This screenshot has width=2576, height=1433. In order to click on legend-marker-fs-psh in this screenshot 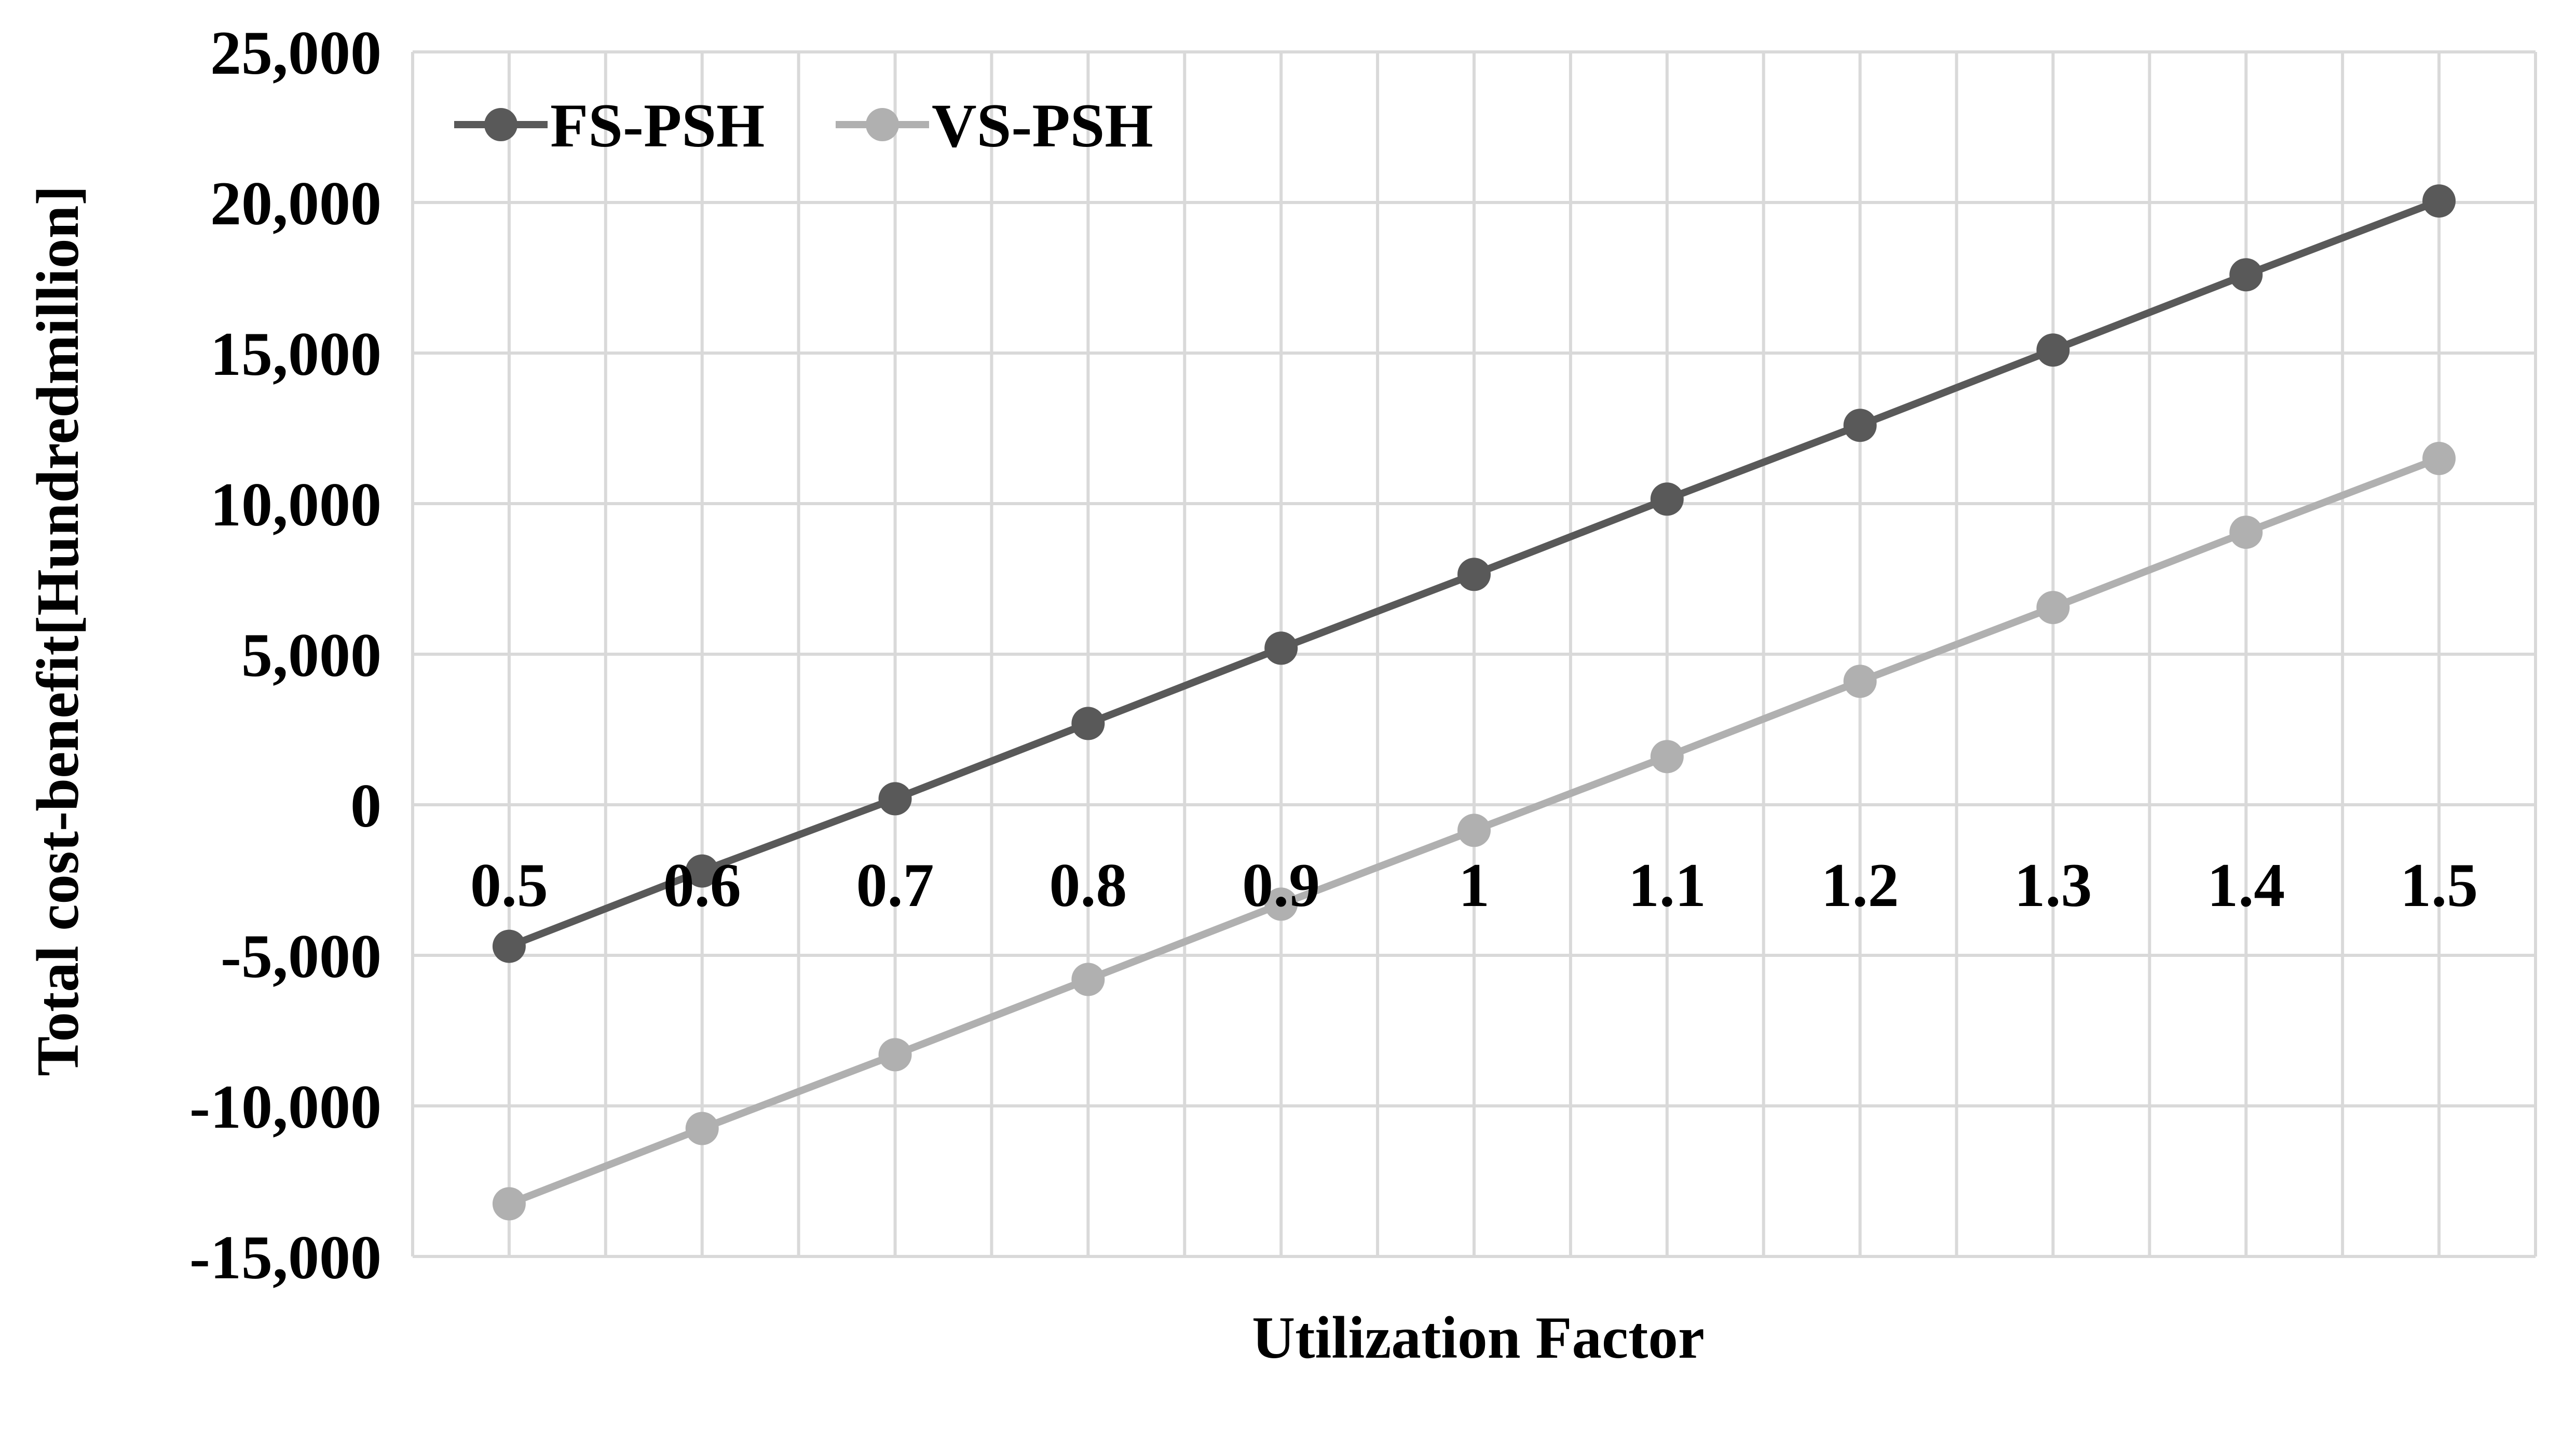, I will do `click(500, 124)`.